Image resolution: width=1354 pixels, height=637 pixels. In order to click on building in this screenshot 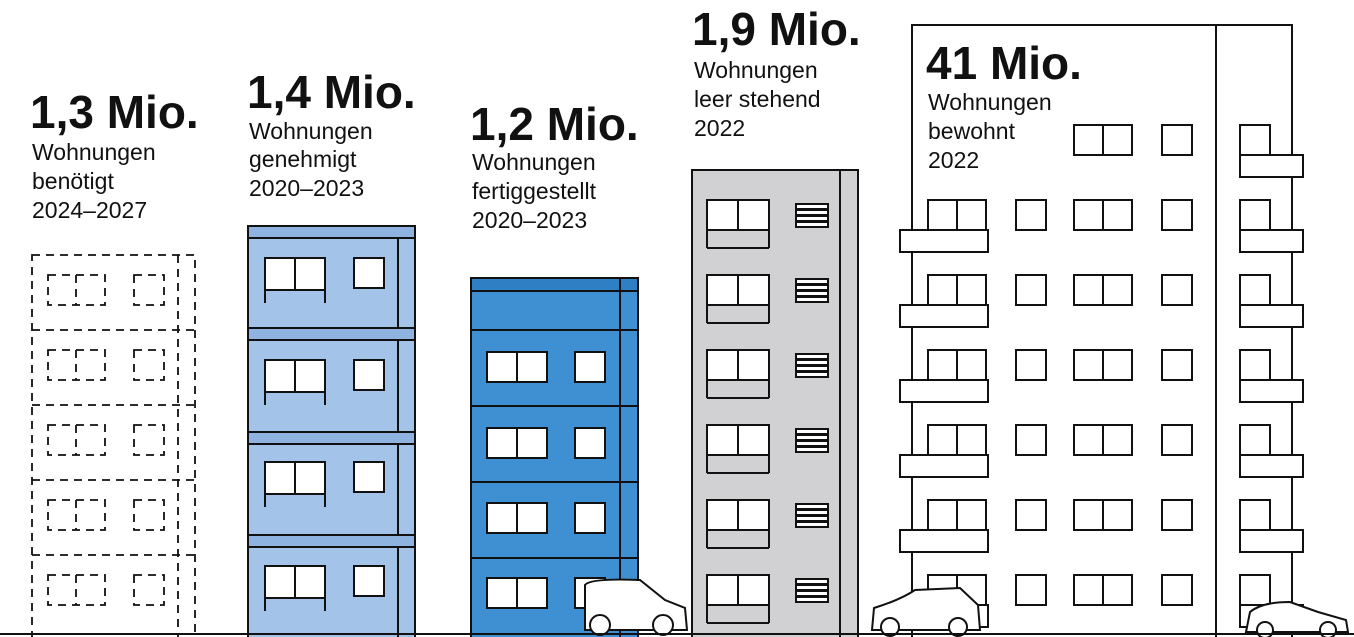, I will do `click(775, 403)`.